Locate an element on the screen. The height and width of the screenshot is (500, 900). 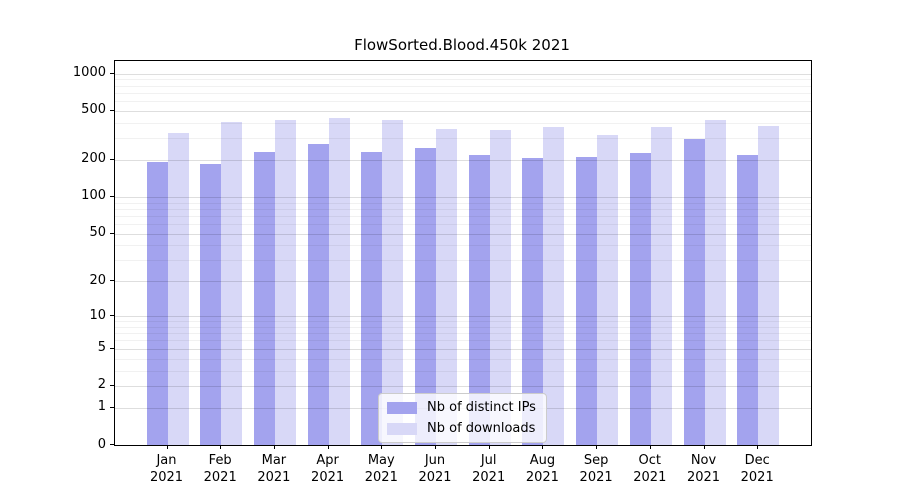
bar-mar-downloads is located at coordinates (285, 282).